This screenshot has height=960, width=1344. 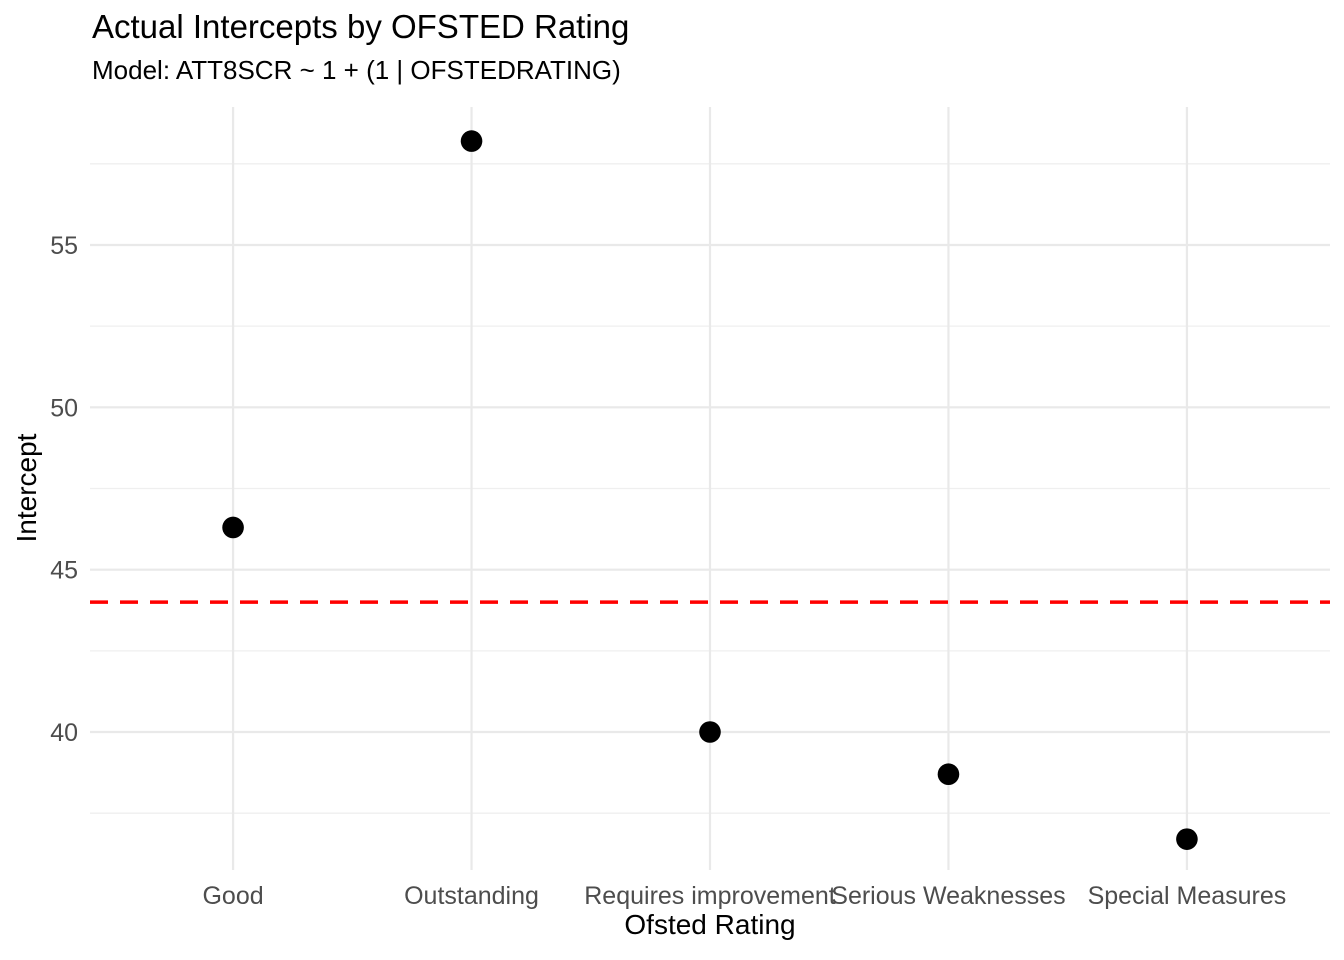 I want to click on y-tick-label: 50, so click(x=64, y=408).